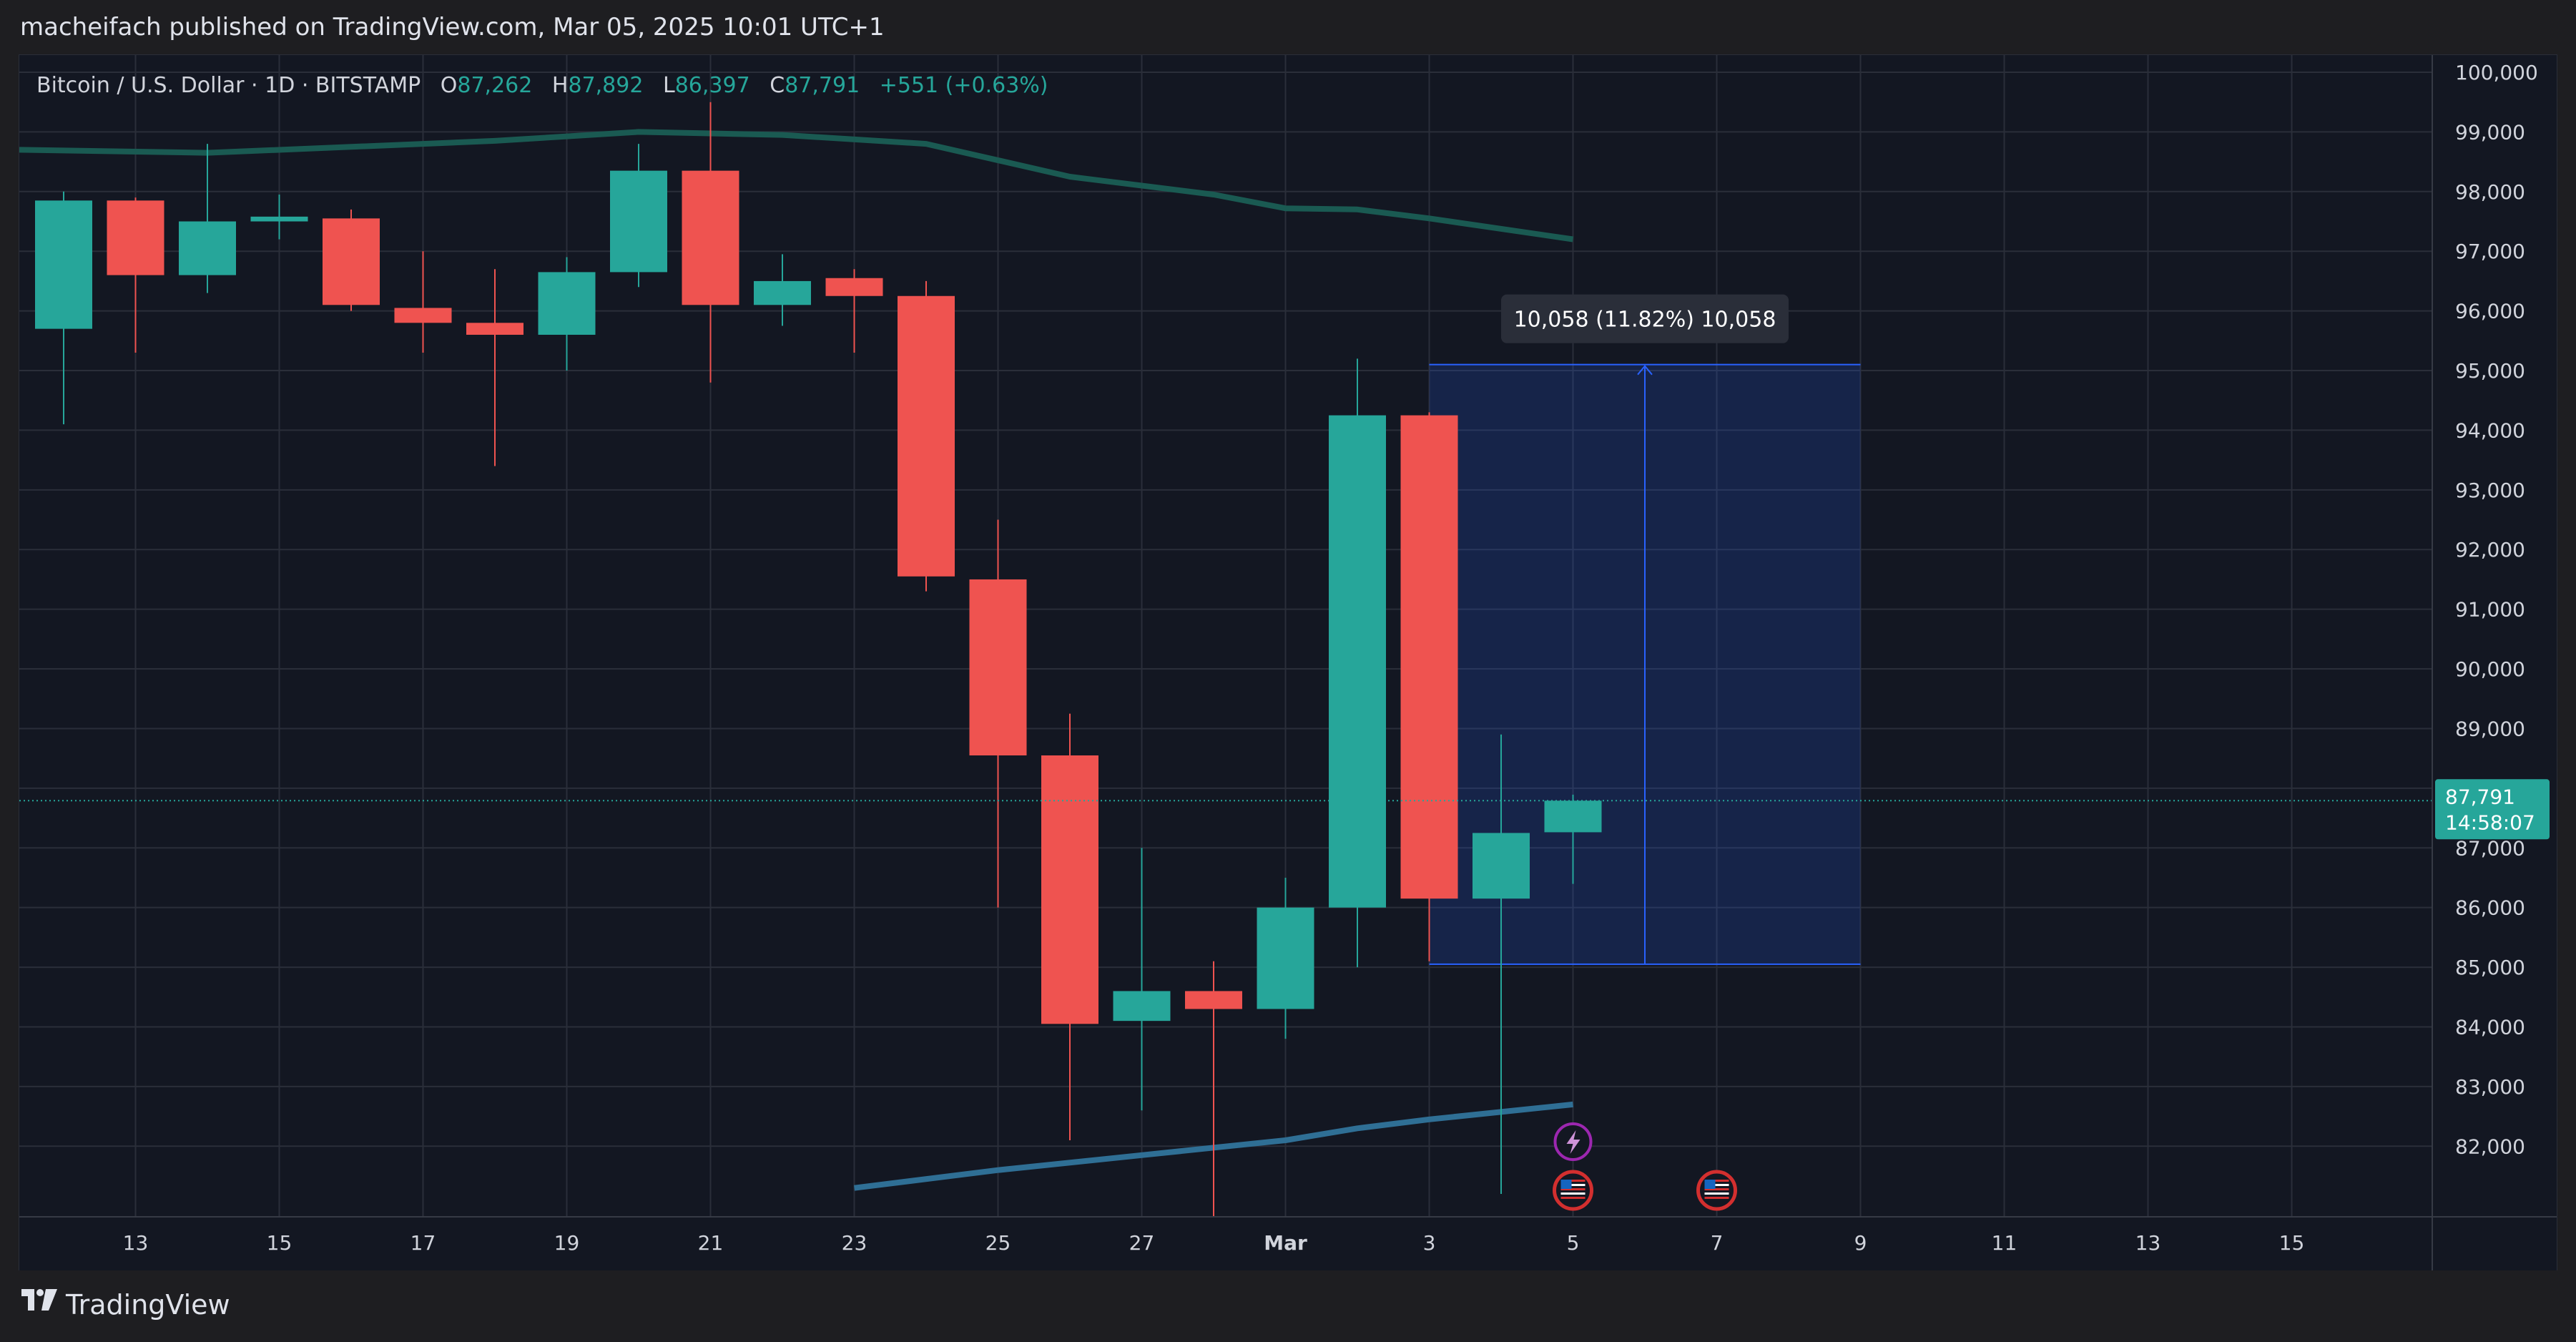  I want to click on time-tick-label: 3, so click(1430, 1243).